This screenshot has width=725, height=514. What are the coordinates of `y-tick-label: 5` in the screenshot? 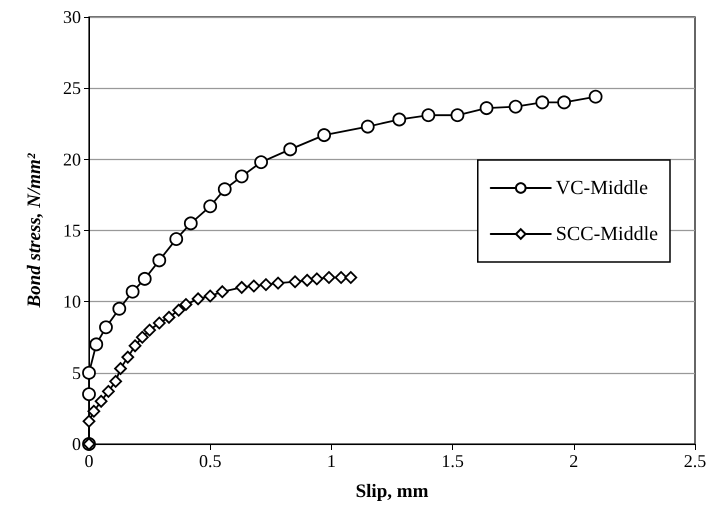 It's located at (76, 372).